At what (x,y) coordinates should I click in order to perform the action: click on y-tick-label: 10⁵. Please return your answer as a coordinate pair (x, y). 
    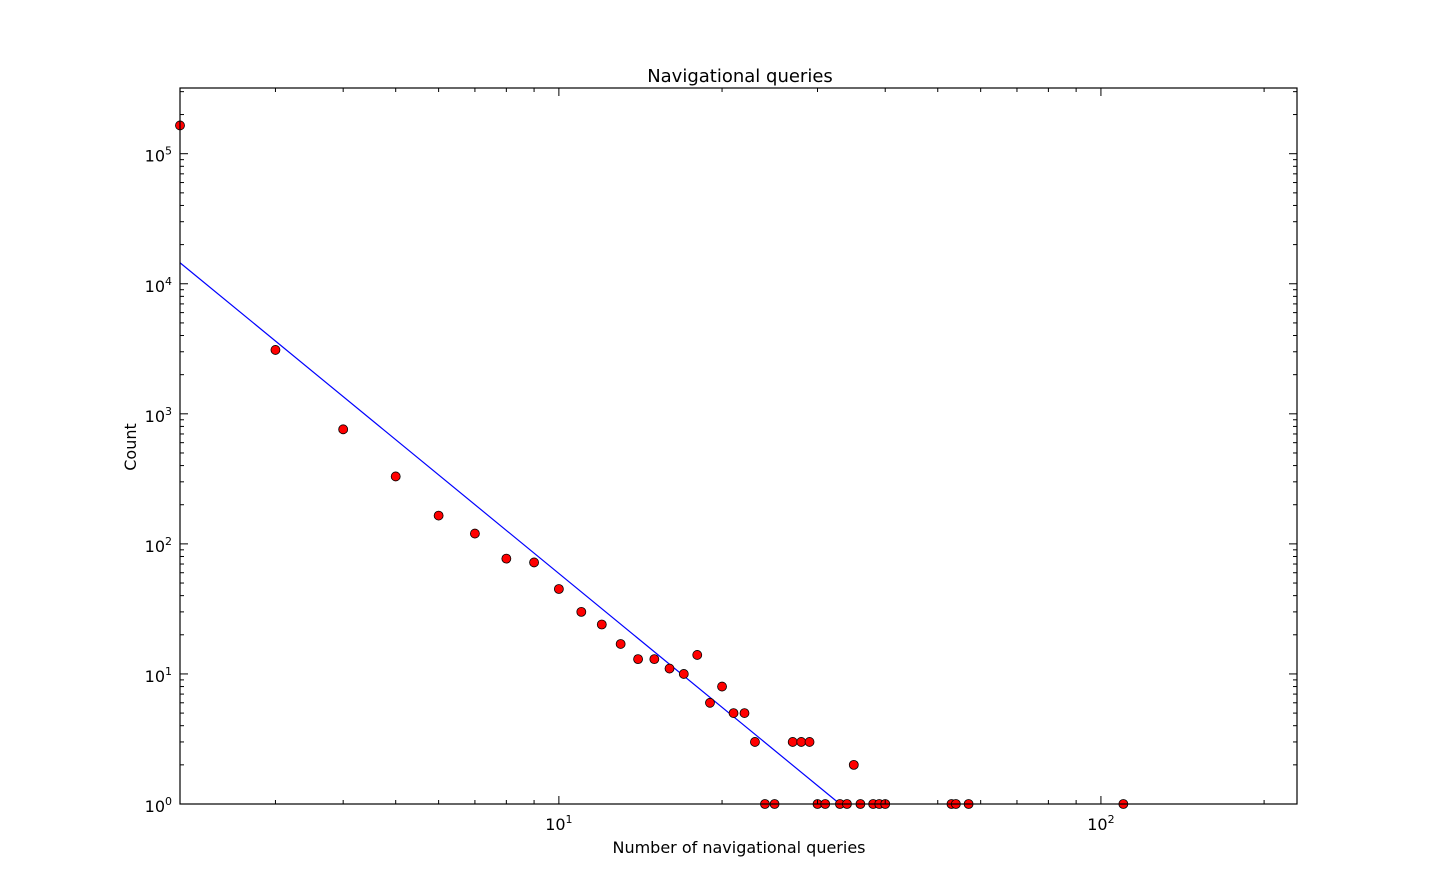
    Looking at the image, I should click on (158, 155).